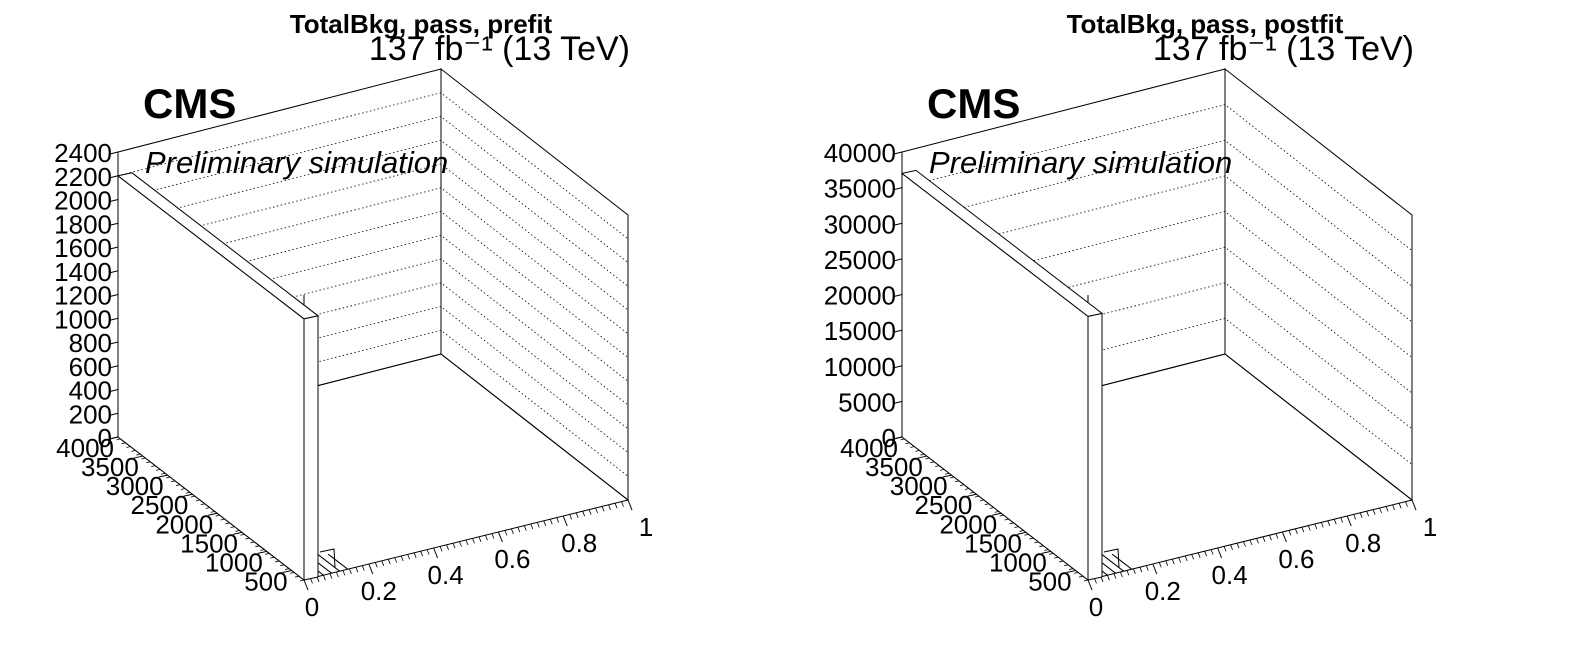  I want to click on preliminary-label: Preliminary simulation, so click(296, 162).